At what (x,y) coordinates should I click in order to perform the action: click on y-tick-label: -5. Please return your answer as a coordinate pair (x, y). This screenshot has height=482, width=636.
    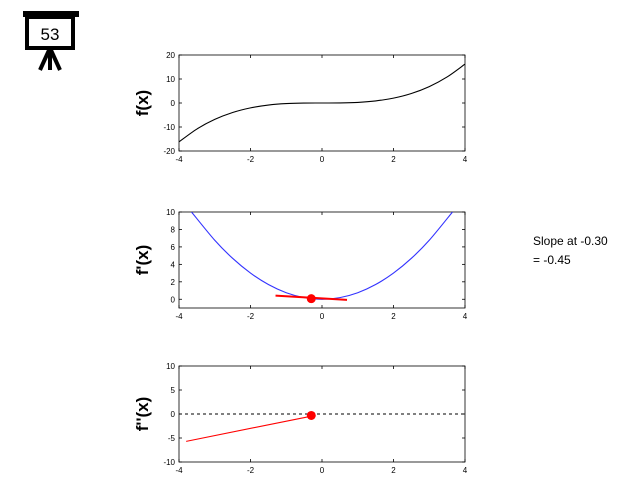
    Looking at the image, I should click on (172, 438).